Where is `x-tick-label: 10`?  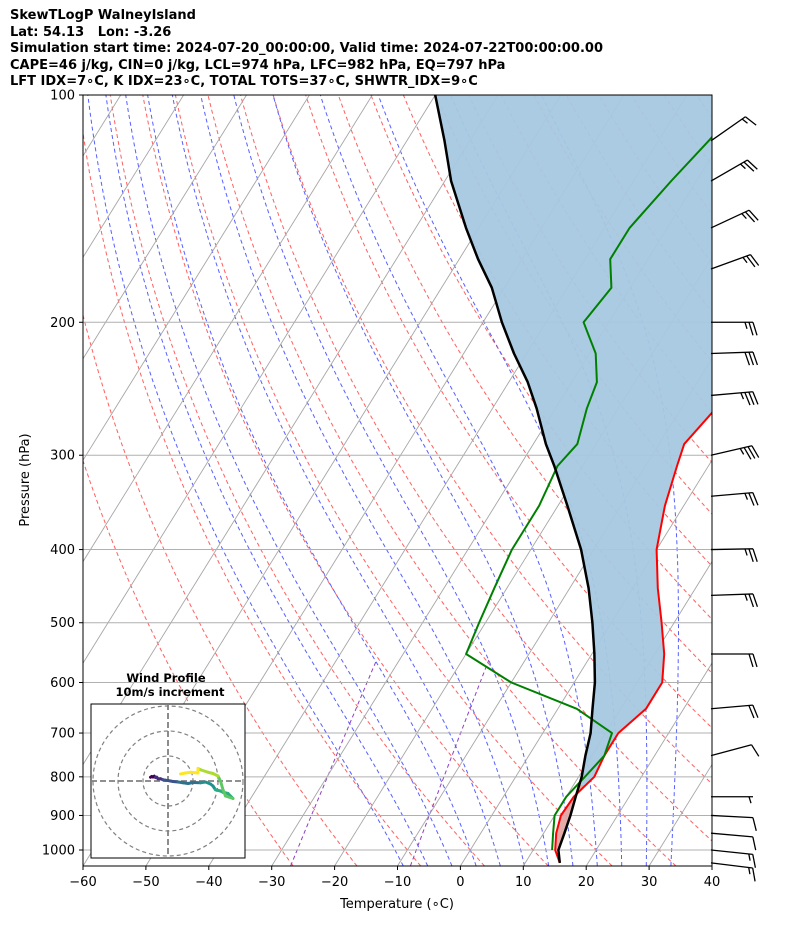 x-tick-label: 10 is located at coordinates (523, 882).